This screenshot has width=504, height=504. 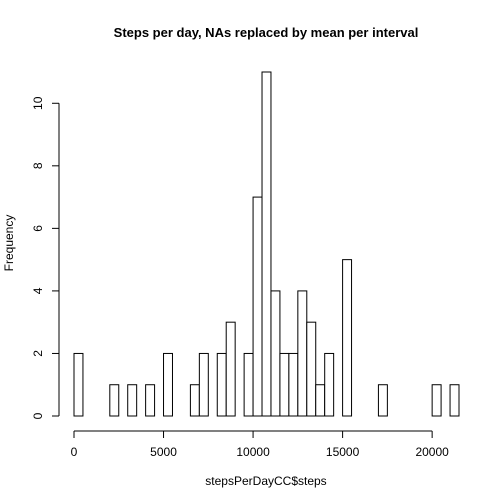 I want to click on x-tick-label: 15000, so click(x=343, y=452).